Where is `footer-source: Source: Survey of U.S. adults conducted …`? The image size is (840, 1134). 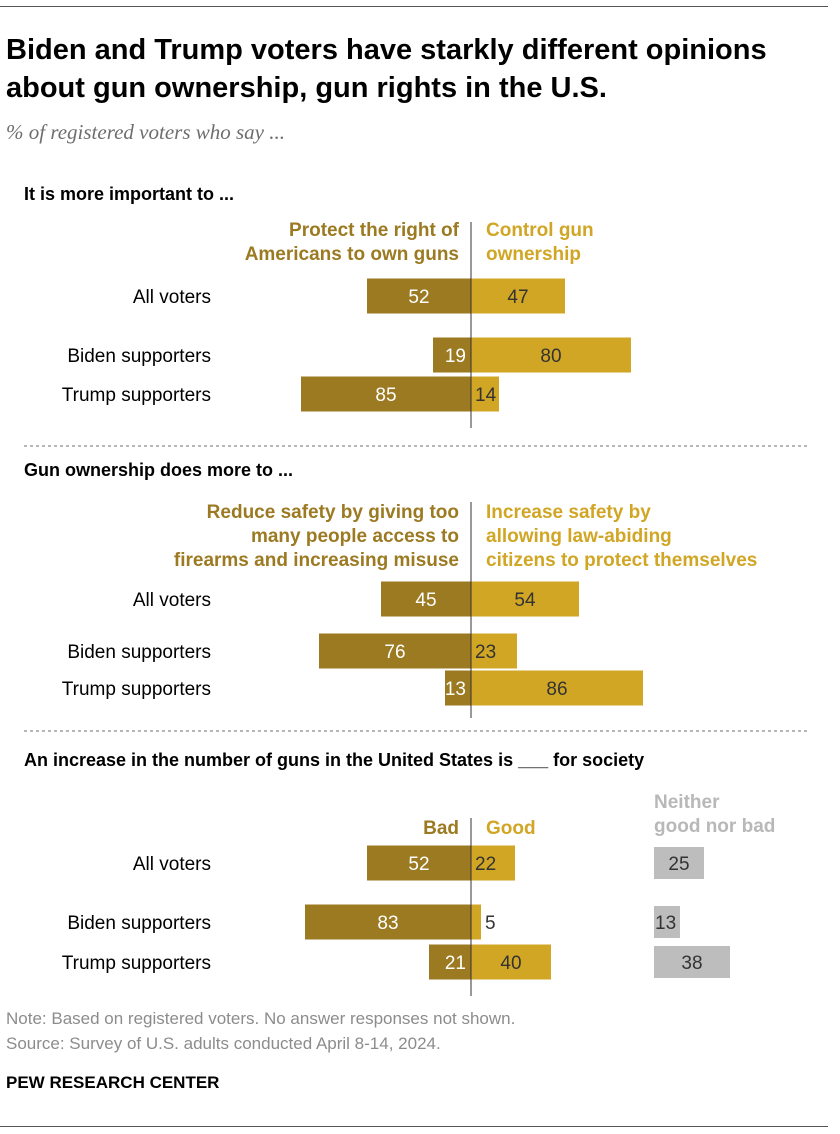 footer-source: Source: Survey of U.S. adults conducted … is located at coordinates (223, 1043).